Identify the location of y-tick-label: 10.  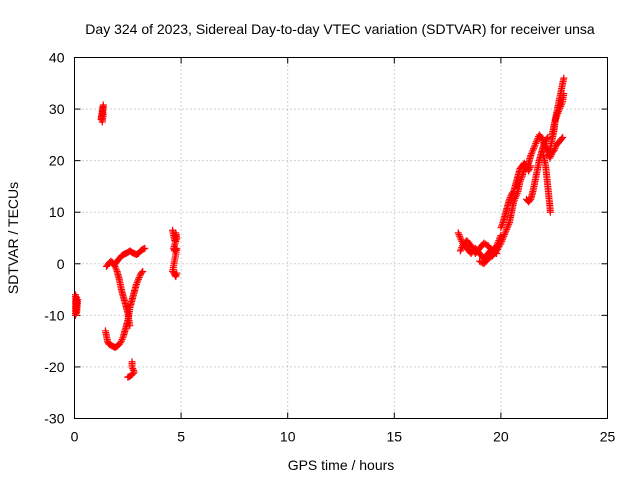
(57, 212).